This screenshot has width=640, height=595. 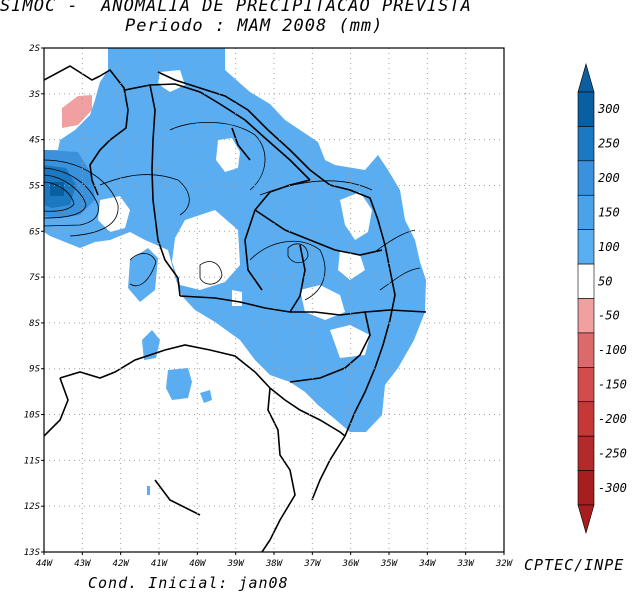 What do you see at coordinates (32, 461) in the screenshot?
I see `lat-tick-label: 11S` at bounding box center [32, 461].